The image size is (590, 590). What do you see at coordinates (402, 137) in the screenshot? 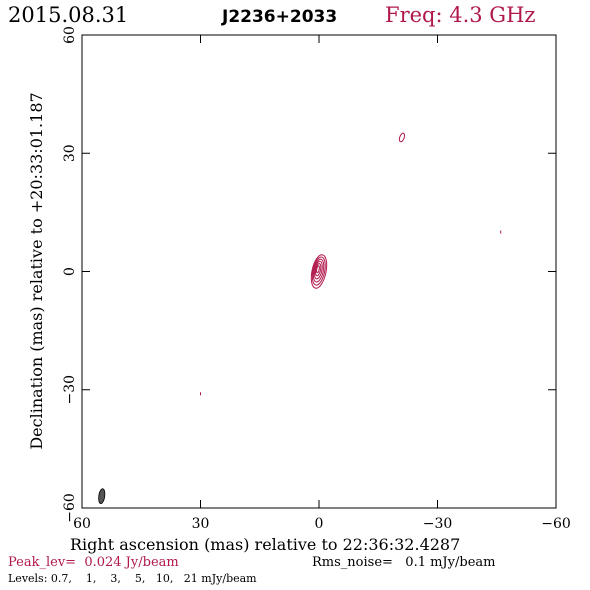
I see `feature-contour` at bounding box center [402, 137].